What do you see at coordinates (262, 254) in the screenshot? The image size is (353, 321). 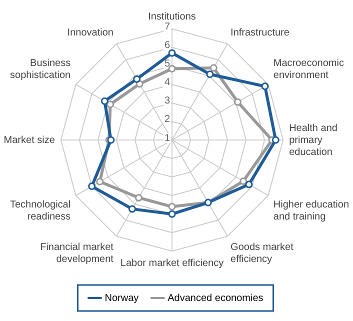 I see `spoke-label: Goods market efficiency` at bounding box center [262, 254].